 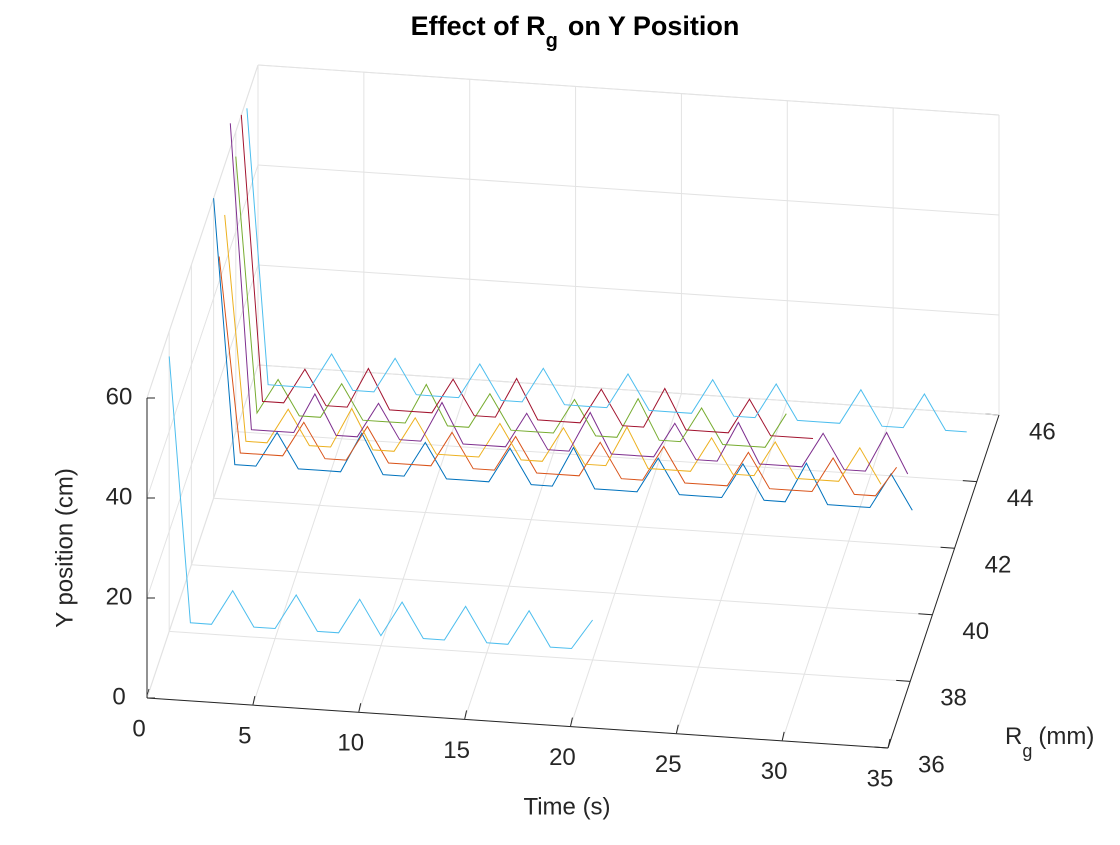 What do you see at coordinates (562, 757) in the screenshot?
I see `x-tick-label: 20` at bounding box center [562, 757].